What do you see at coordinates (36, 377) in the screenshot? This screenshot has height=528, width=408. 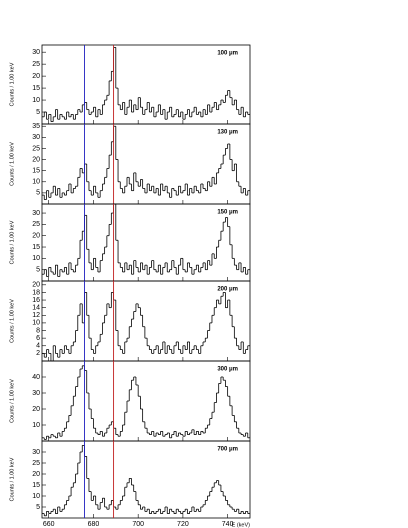 I see `y-tick-label: 40` at bounding box center [36, 377].